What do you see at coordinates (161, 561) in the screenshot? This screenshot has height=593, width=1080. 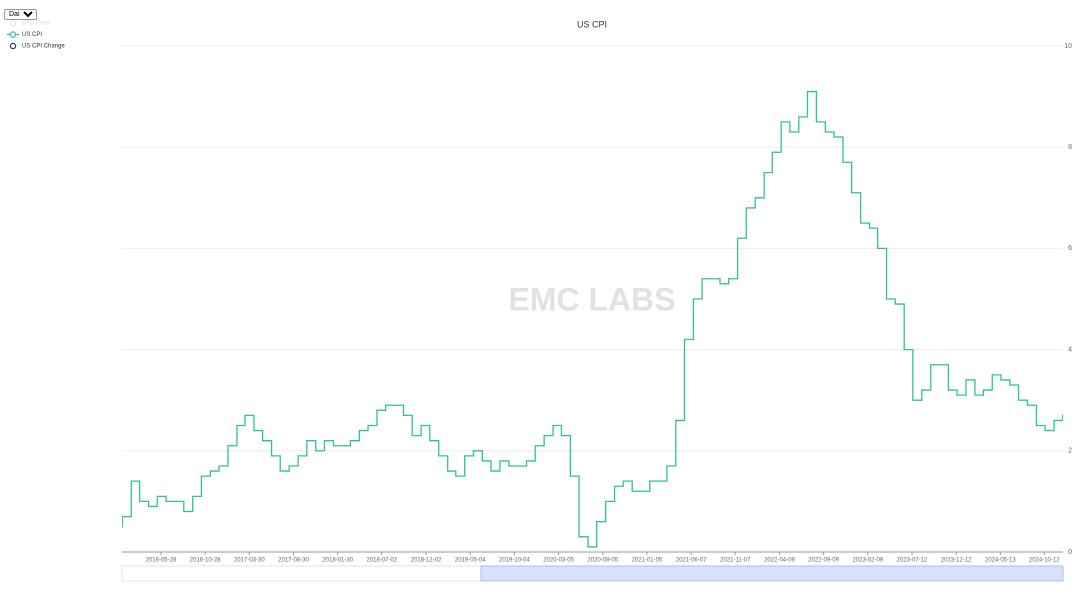 I see `x-tick-label: 2016-05-28` at bounding box center [161, 561].